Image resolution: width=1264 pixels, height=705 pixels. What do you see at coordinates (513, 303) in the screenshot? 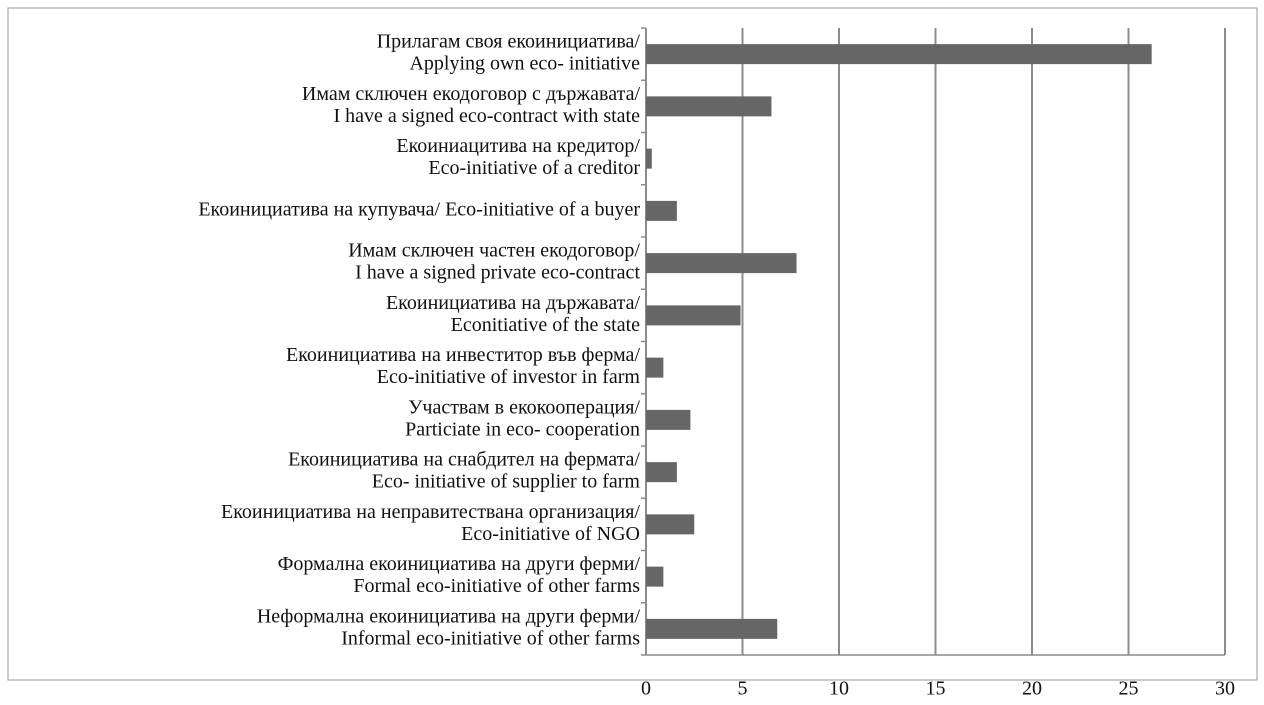
I see `y-tick-label: Екоинициатива на държавата/` at bounding box center [513, 303].